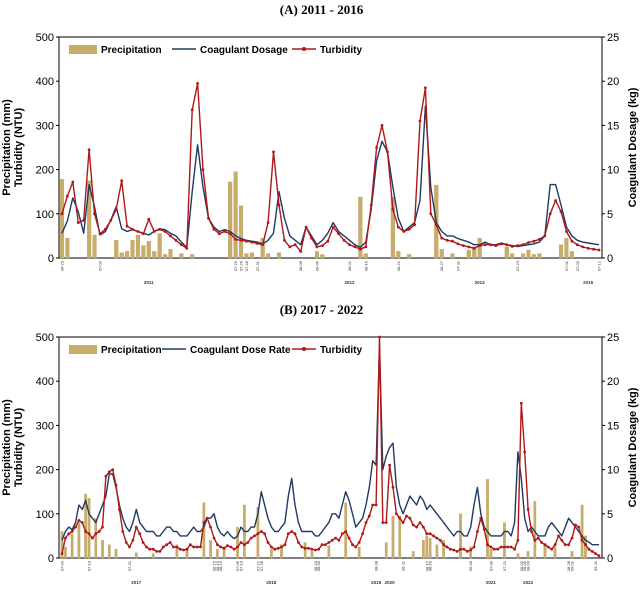 Image resolution: width=643 pixels, height=592 pixels. What do you see at coordinates (149, 282) in the screenshot?
I see `year-label: 2011` at bounding box center [149, 282].